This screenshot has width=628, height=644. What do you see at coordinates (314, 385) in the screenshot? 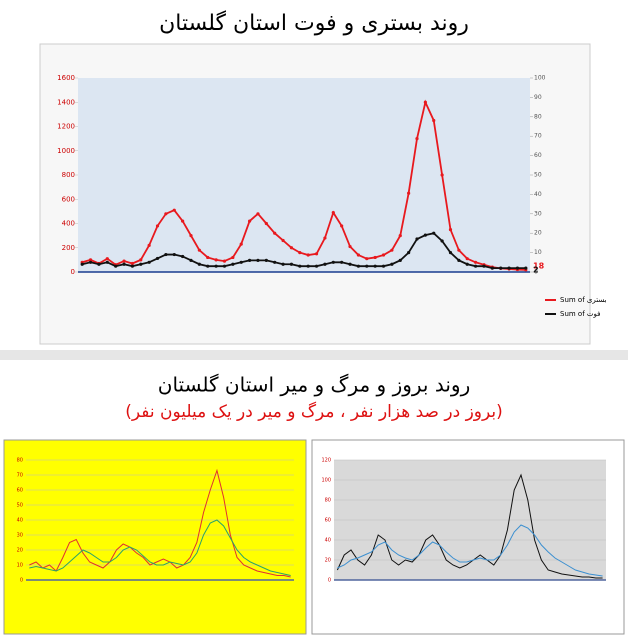
I see `subtitle: روند بروز و مرگ و میر استان گلستان` at bounding box center [314, 385].